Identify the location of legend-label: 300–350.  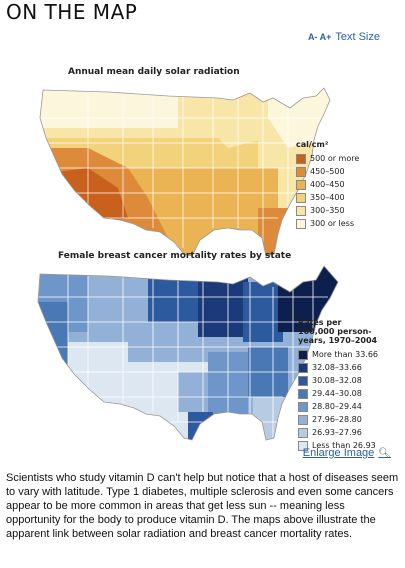
(327, 210).